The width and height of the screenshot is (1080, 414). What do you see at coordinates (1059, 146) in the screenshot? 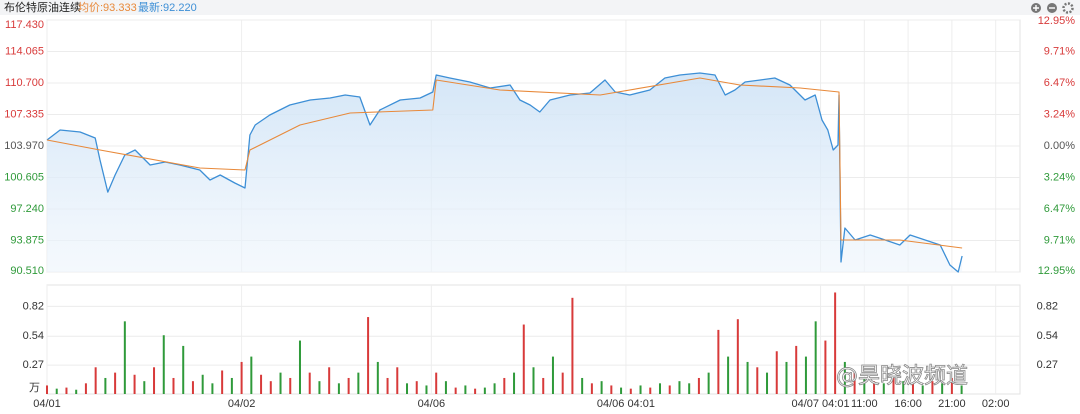
I see `y2-tick-label: 0.00%` at bounding box center [1059, 146].